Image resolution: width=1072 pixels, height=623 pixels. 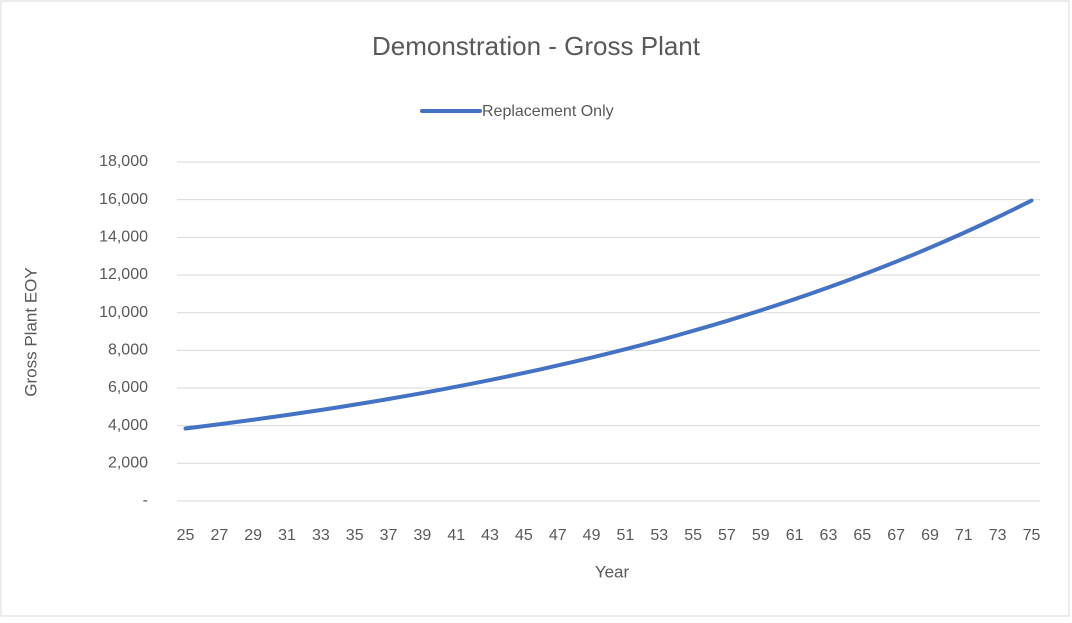 I want to click on x-tick-label: 43, so click(x=490, y=535).